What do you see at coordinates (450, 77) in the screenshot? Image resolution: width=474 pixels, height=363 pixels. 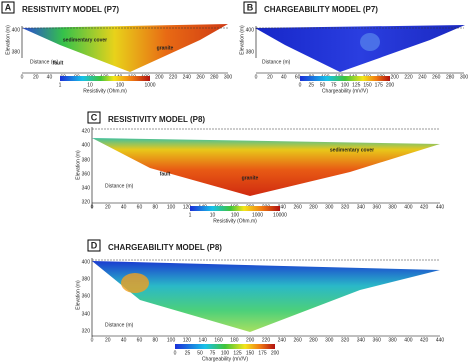 I see `x-tick-label: 280` at bounding box center [450, 77].